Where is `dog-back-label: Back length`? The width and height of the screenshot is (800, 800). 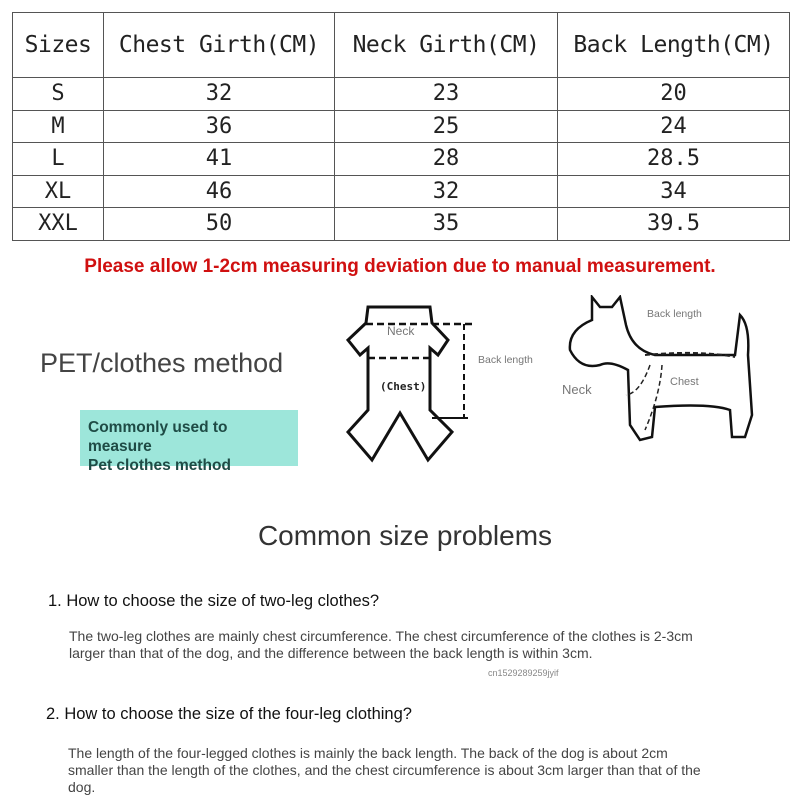
dog-back-label: Back length is located at coordinates (674, 314).